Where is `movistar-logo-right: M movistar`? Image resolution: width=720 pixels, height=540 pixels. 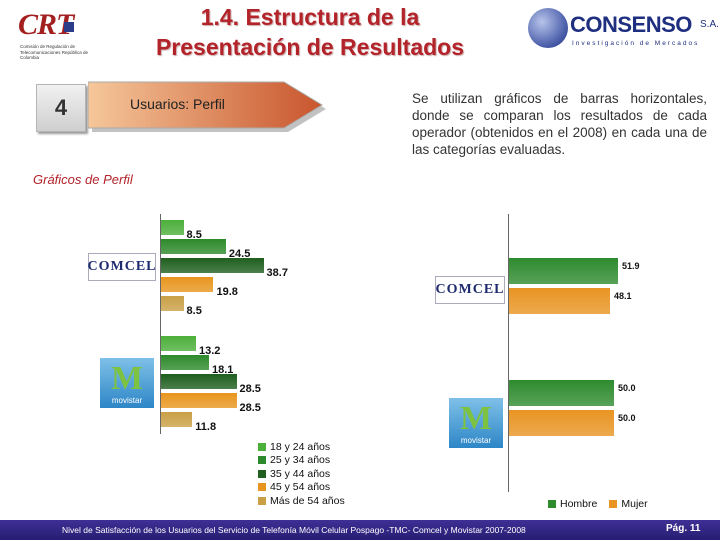 movistar-logo-right: M movistar is located at coordinates (476, 423).